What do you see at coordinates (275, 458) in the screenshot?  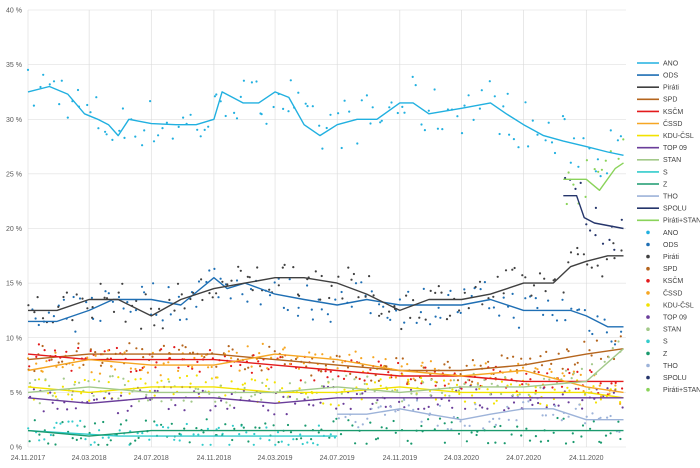 I see `x-tick-label: 24.03.2019` at bounding box center [275, 458].